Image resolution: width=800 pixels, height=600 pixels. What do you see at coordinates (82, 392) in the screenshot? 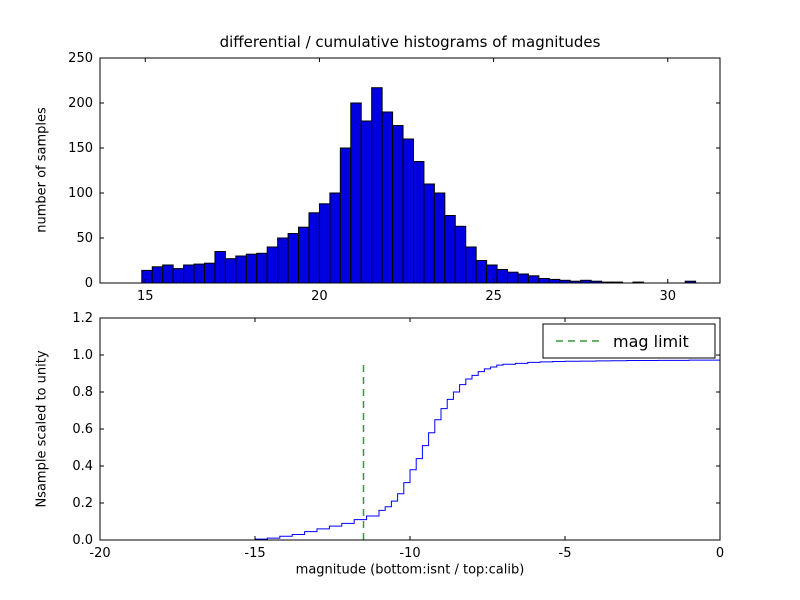
I see `bottom-y-tick-label: 0.8` at bounding box center [82, 392].